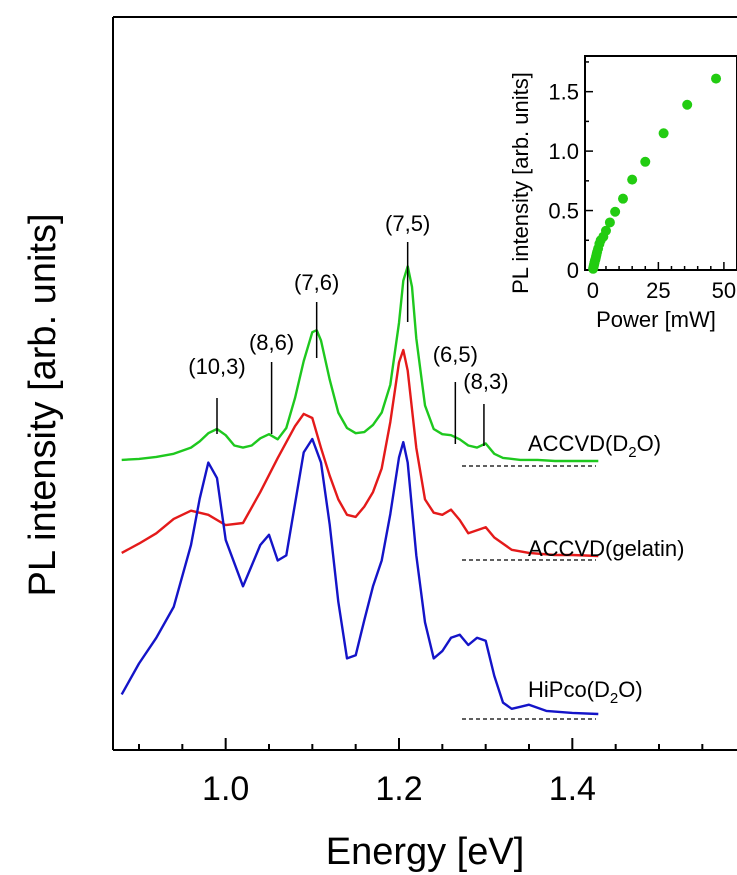 The height and width of the screenshot is (875, 737). Describe the element at coordinates (425, 852) in the screenshot. I see `main-x-axis-label: Energy [eV]` at that location.